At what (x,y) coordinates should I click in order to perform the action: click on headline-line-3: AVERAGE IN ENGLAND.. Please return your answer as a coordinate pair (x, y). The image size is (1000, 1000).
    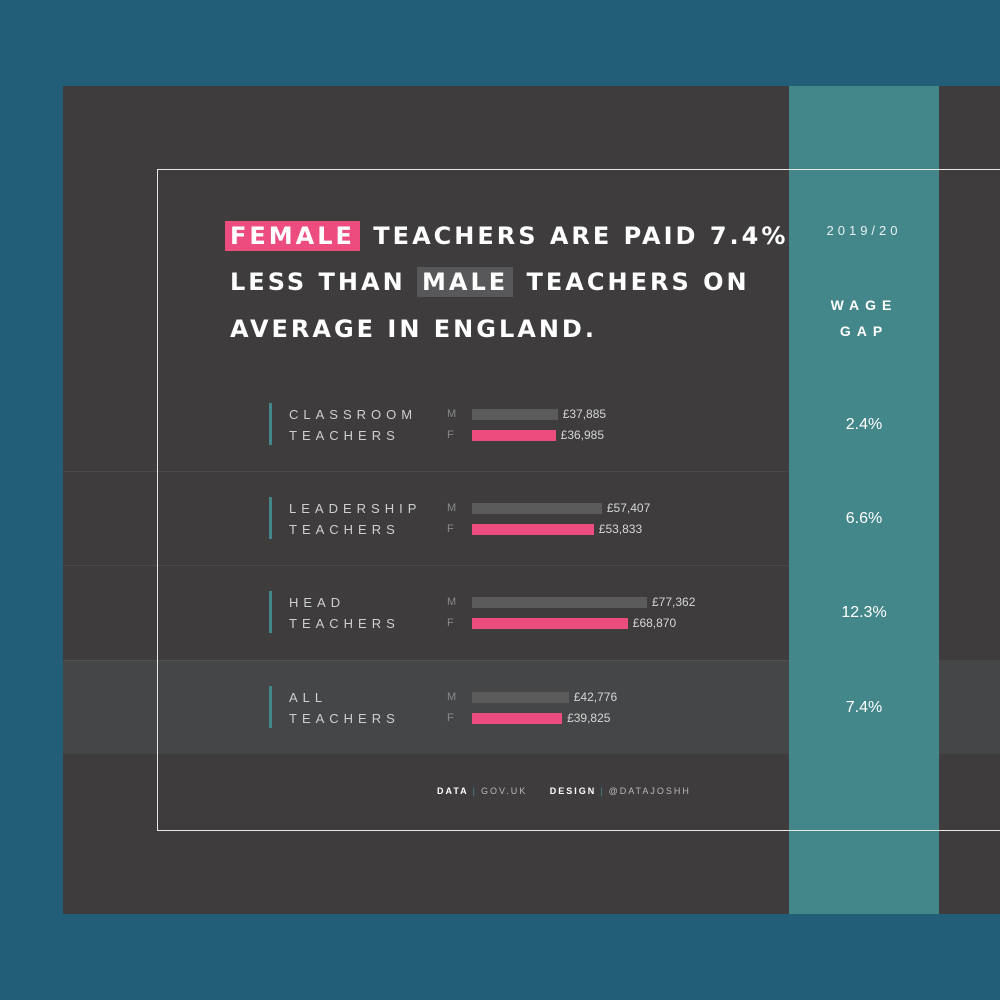
    Looking at the image, I should click on (413, 329).